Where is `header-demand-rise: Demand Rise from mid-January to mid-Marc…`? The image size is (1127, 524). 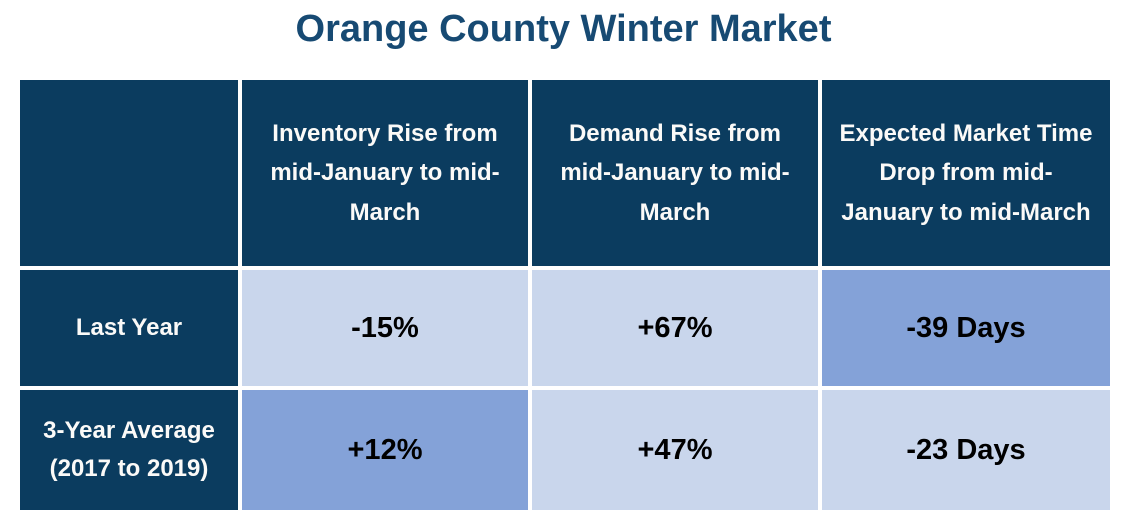
header-demand-rise: Demand Rise from mid-January to mid-Marc… is located at coordinates (675, 173).